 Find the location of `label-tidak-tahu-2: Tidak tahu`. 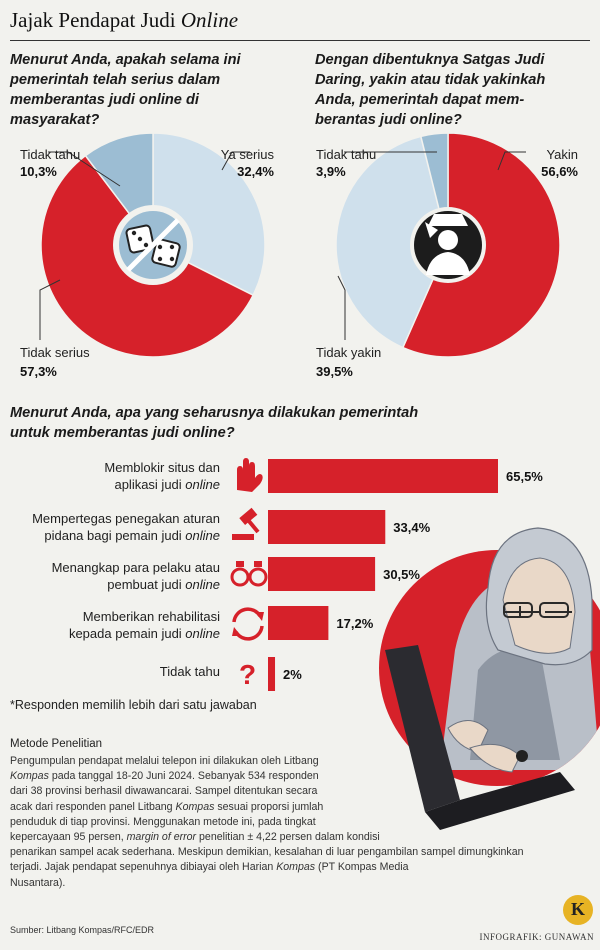

label-tidak-tahu-2: Tidak tahu is located at coordinates (346, 154).